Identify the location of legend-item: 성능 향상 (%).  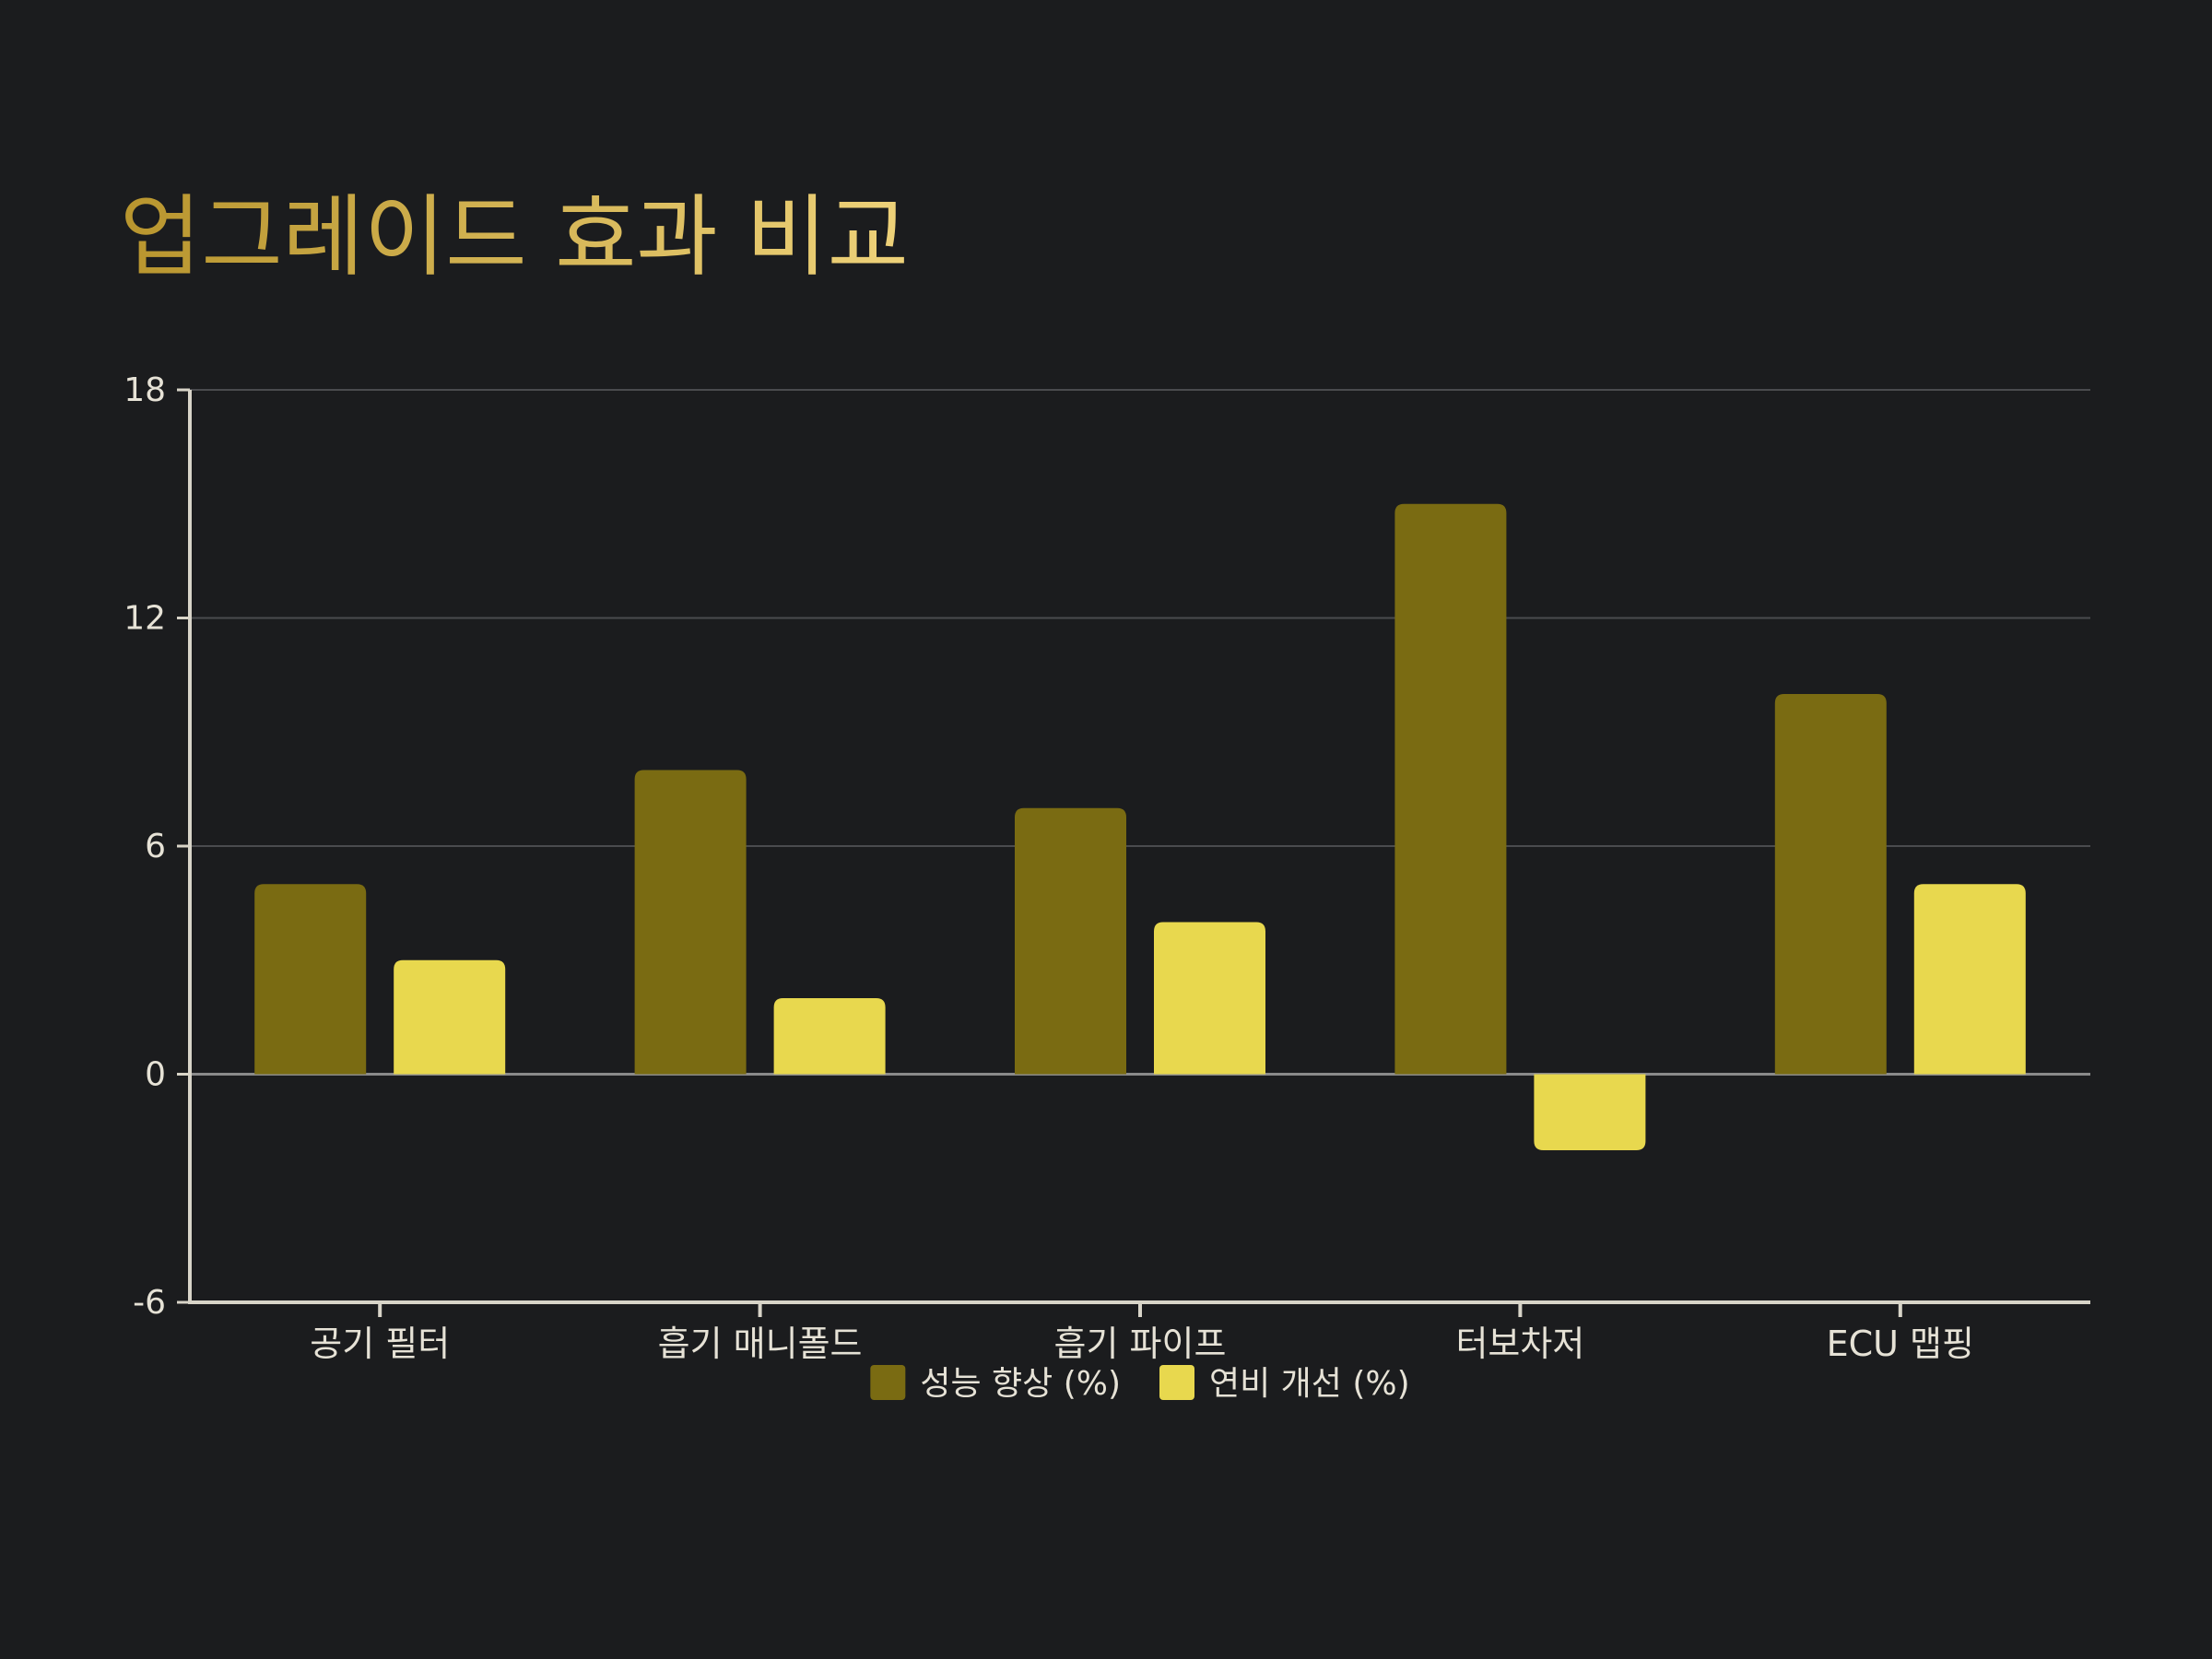
(995, 1384).